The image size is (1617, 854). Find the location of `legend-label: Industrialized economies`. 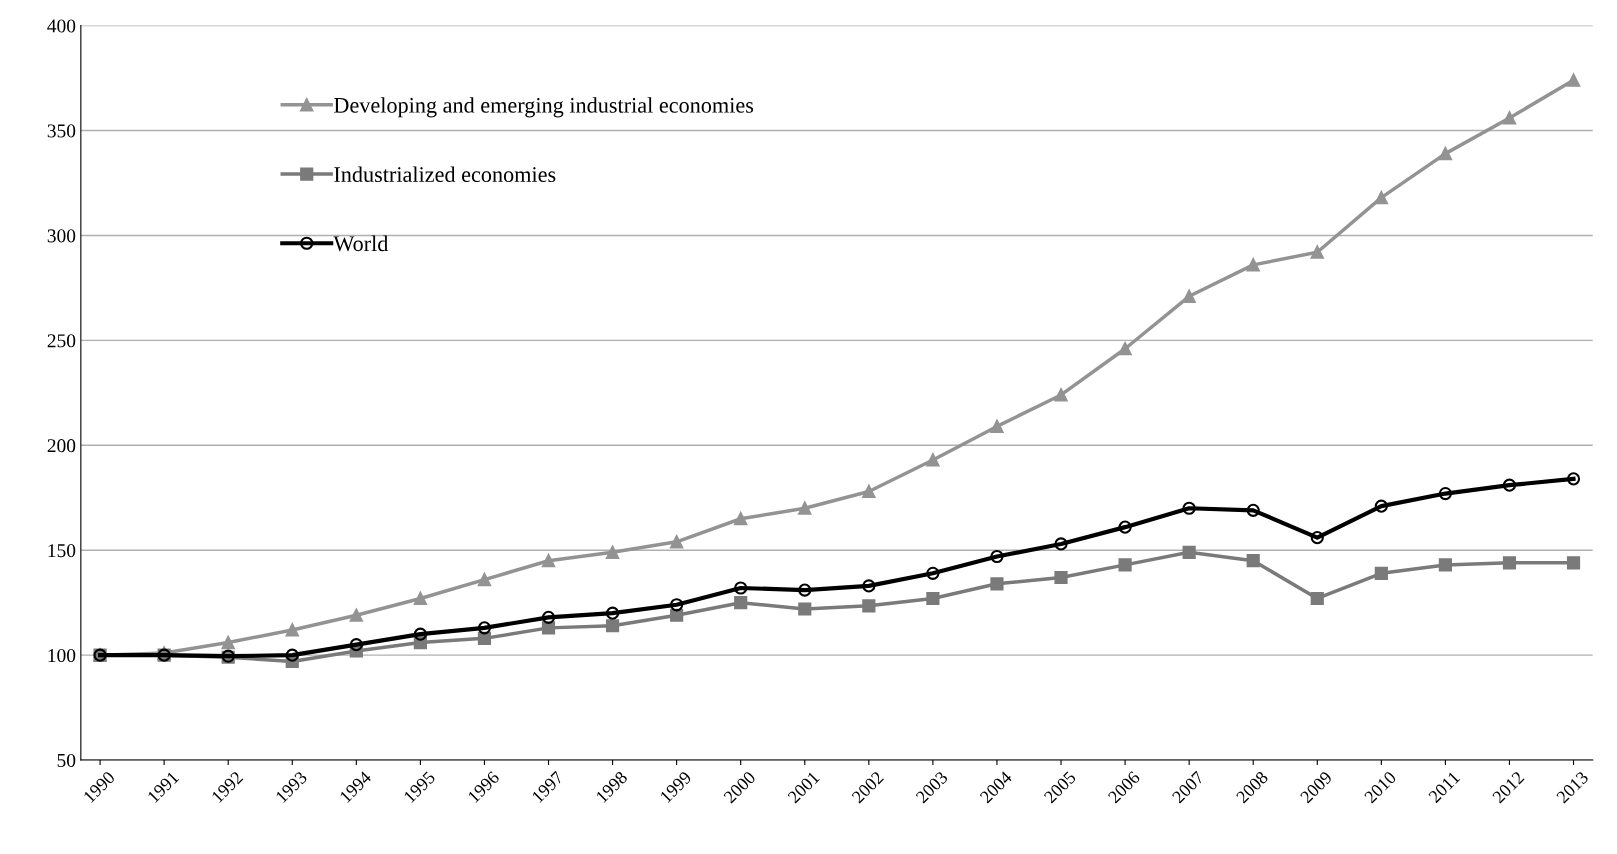

legend-label: Industrialized economies is located at coordinates (445, 174).